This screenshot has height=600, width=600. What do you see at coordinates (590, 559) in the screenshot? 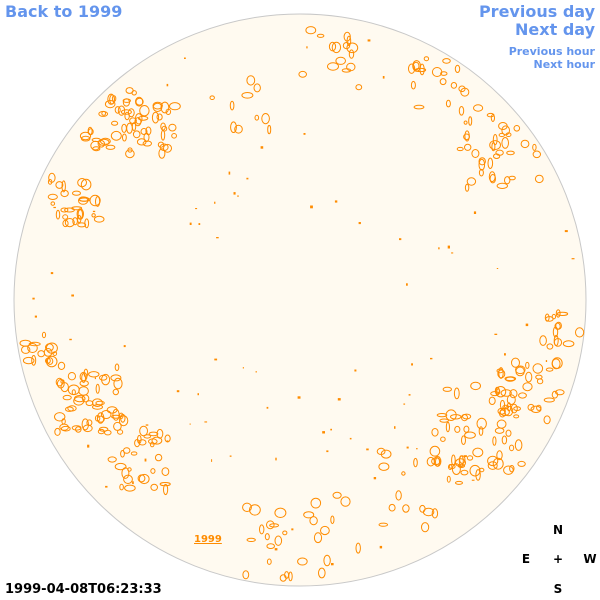
I see `compass-west: W` at bounding box center [590, 559].